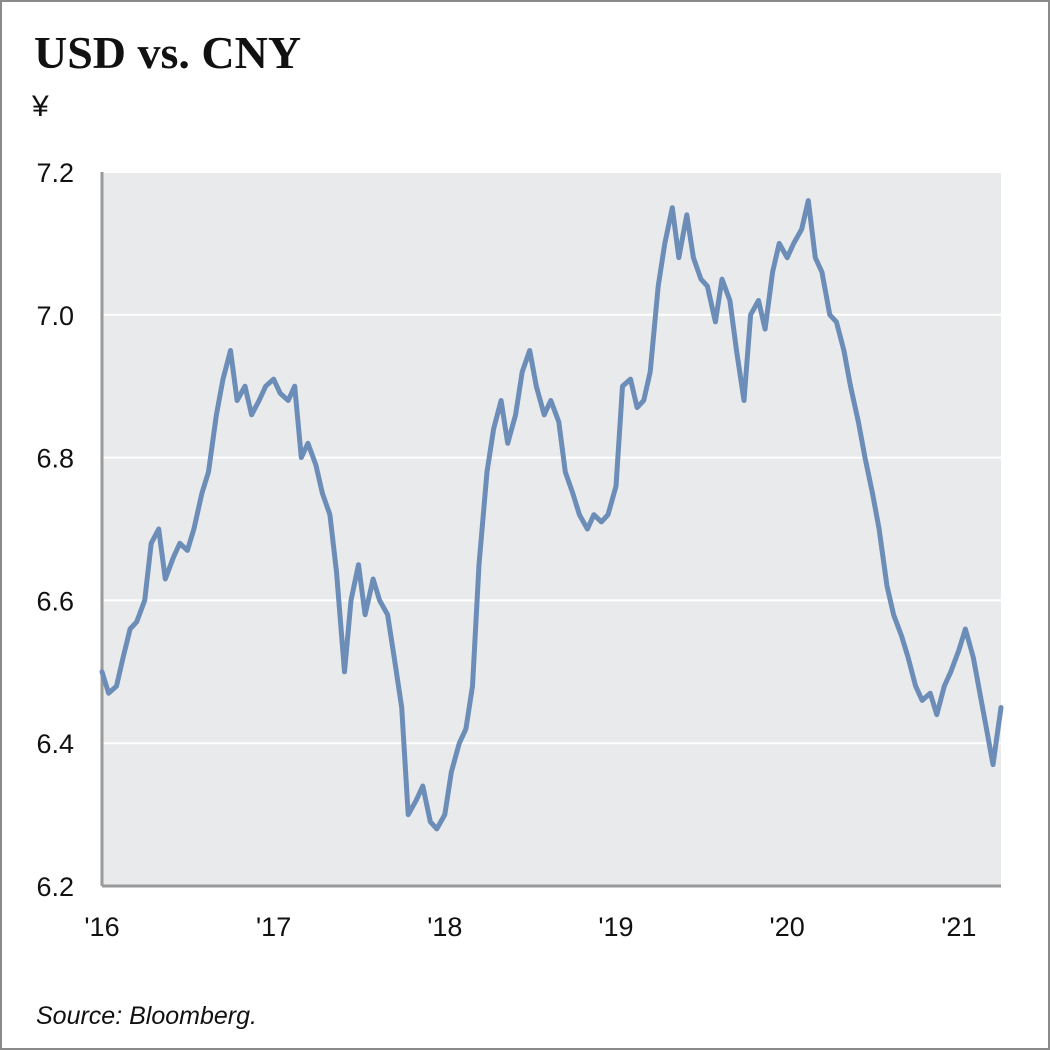 This screenshot has height=1050, width=1050. Describe the element at coordinates (444, 927) in the screenshot. I see `x-tick-label: '18` at that location.